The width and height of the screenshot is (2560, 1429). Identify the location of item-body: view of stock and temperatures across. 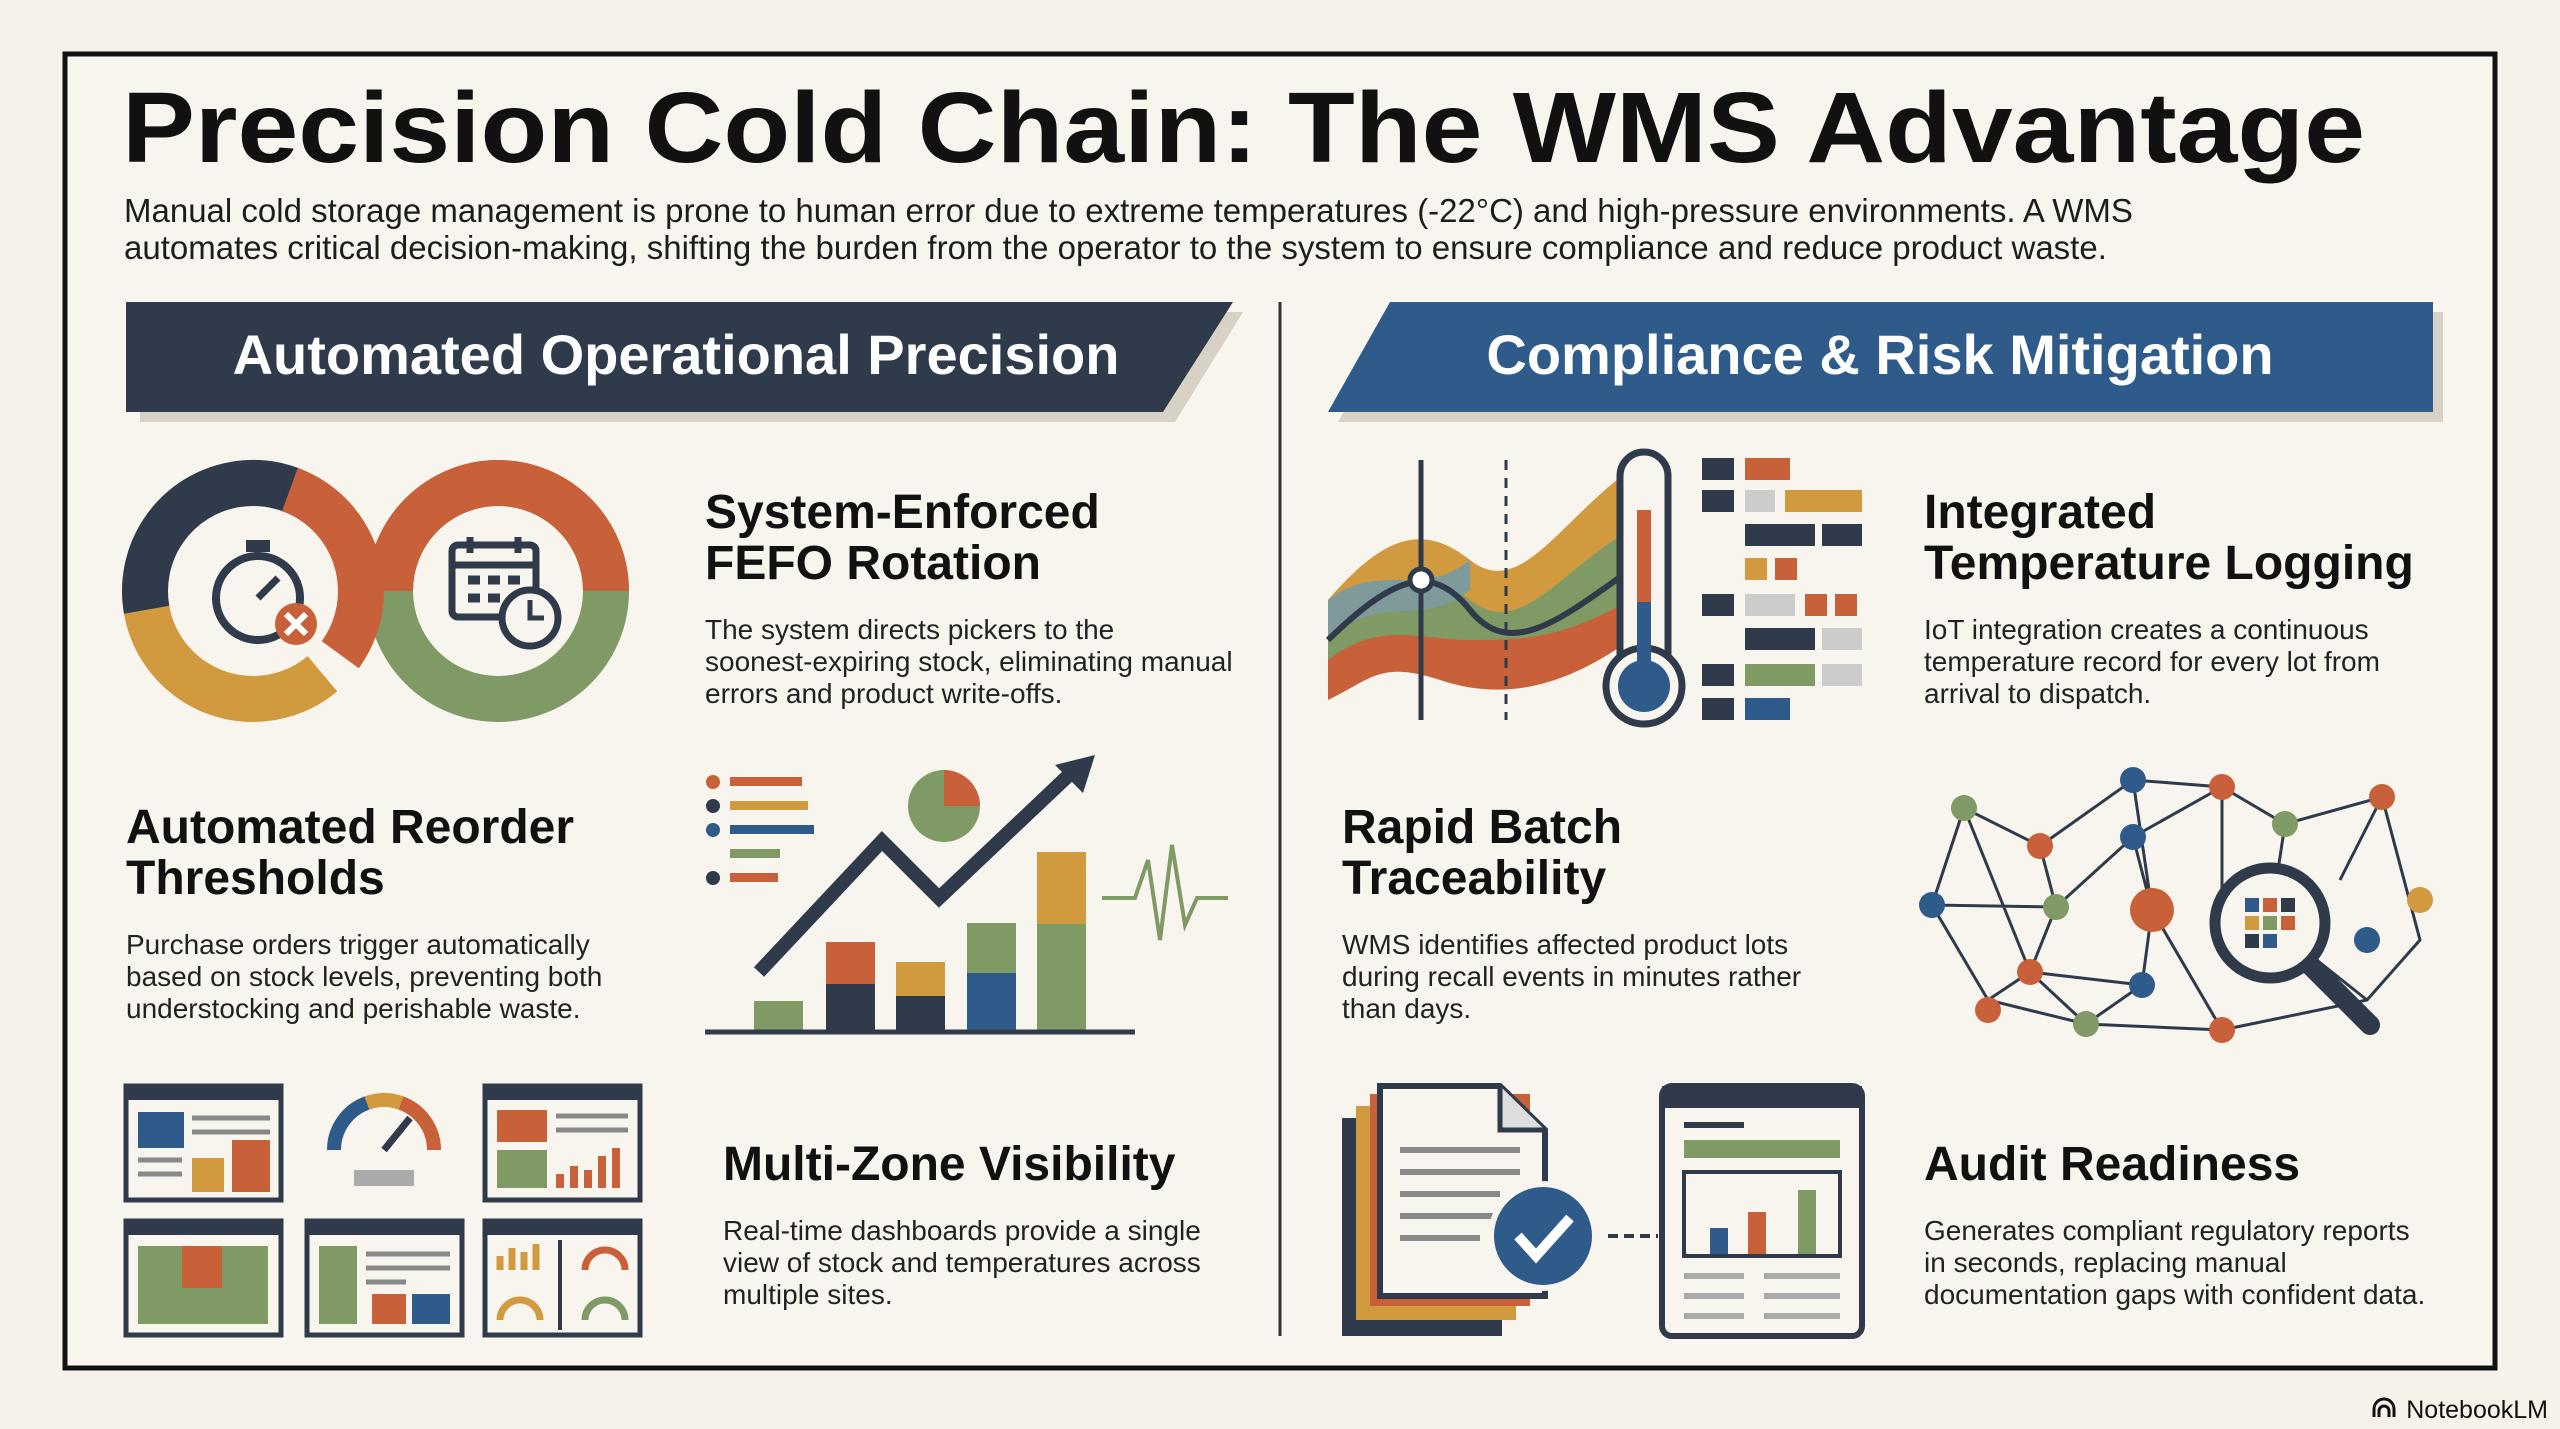
(962, 1262).